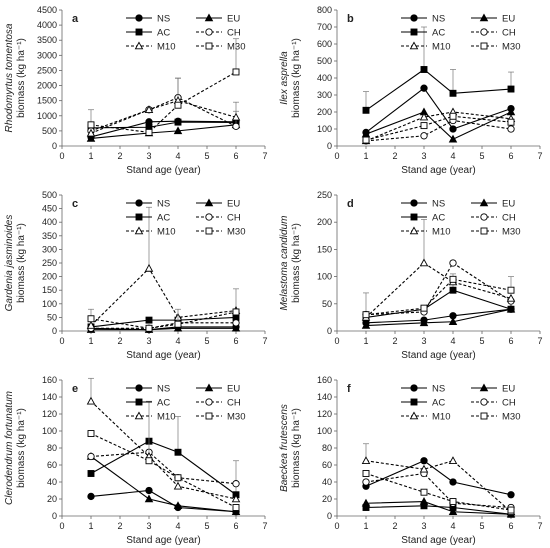 Image resolution: width=550 pixels, height=548 pixels. I want to click on panel-letter: f, so click(349, 389).